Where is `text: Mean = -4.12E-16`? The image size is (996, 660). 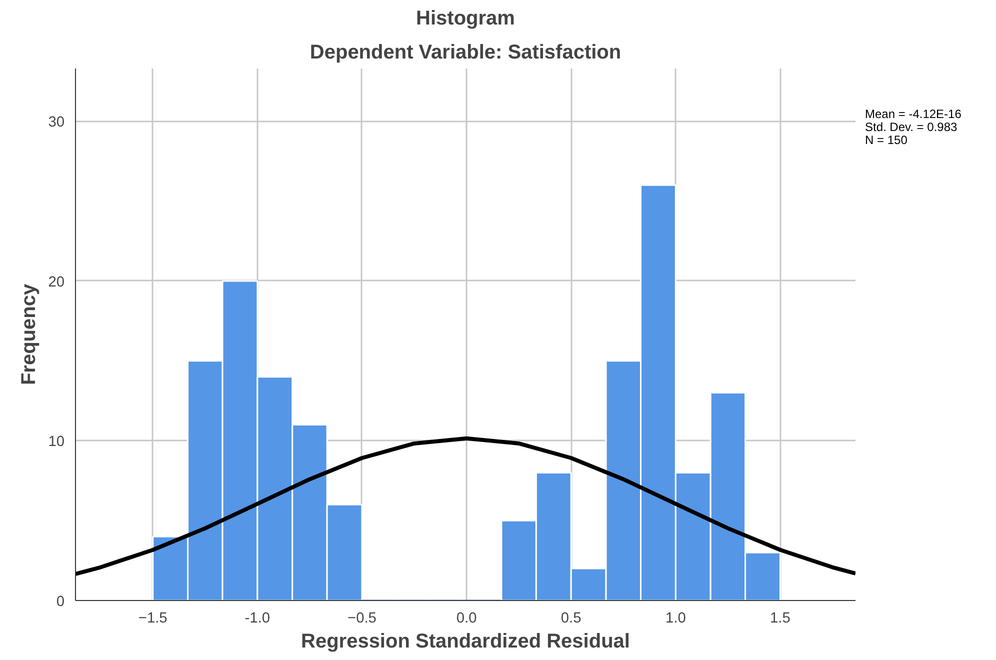
text: Mean = -4.12E-16 is located at coordinates (913, 114).